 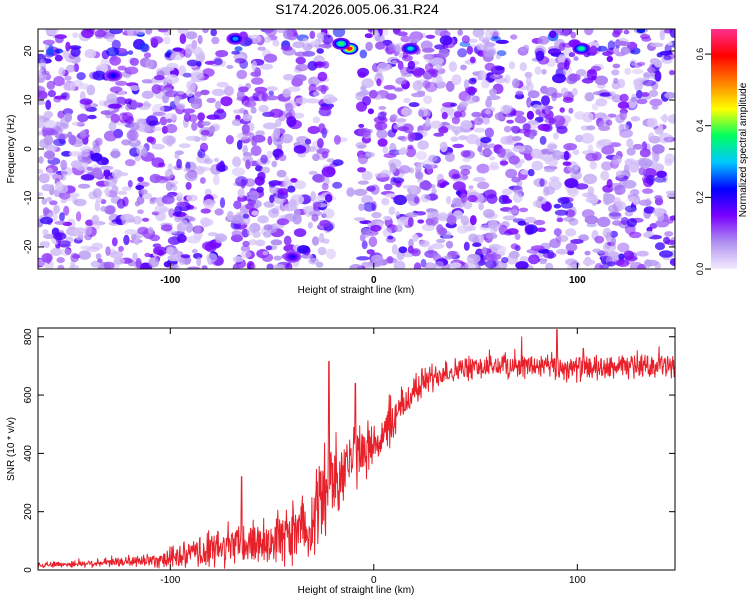 I want to click on heatmap-hotspot, so click(x=581, y=48).